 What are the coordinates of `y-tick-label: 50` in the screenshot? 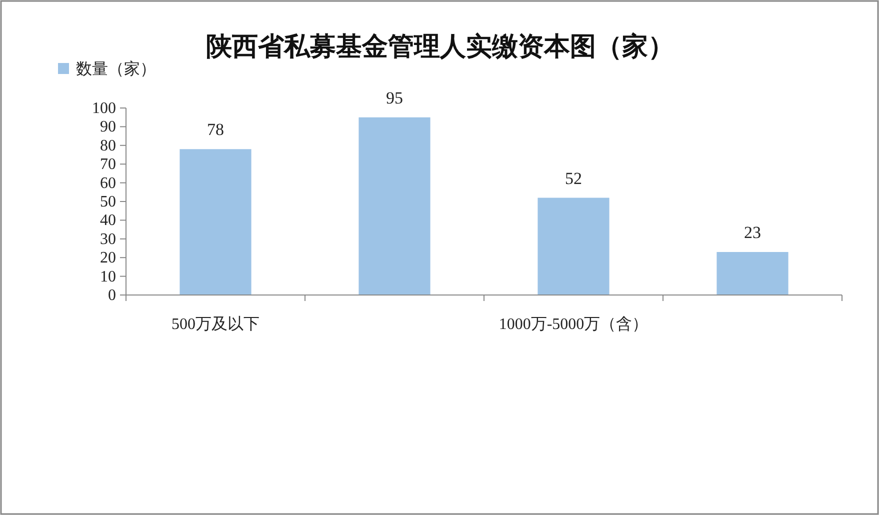 It's located at (108, 202).